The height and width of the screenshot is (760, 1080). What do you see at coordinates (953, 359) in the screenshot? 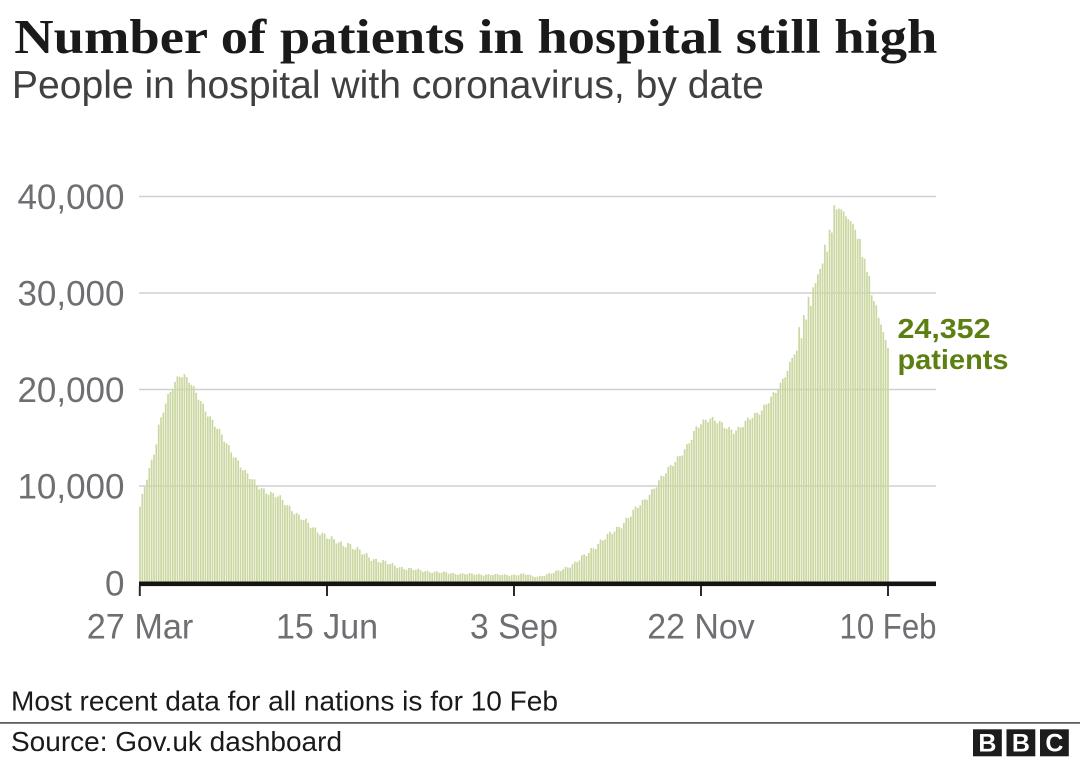
I see `svg-text: patients` at bounding box center [953, 359].